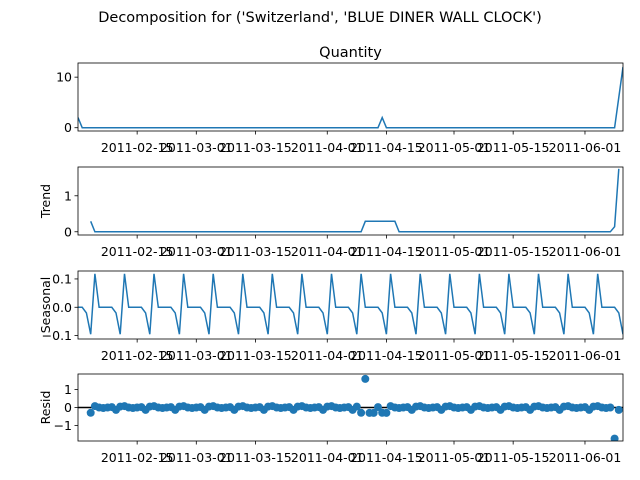 Image resolution: width=640 pixels, height=480 pixels. I want to click on y-axis-label: Trend, so click(45, 201).